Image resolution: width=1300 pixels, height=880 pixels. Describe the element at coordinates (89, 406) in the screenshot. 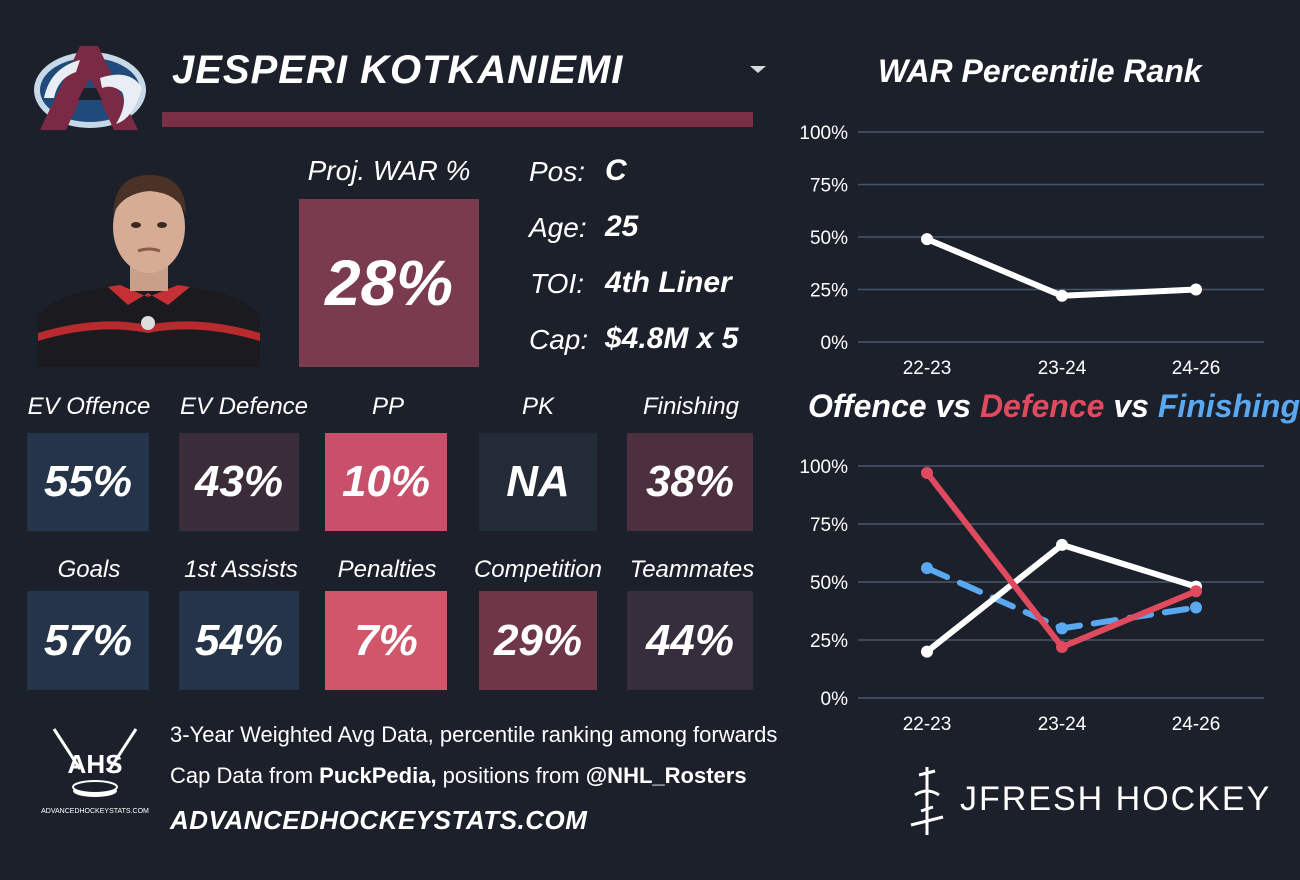

I see `ev-offence-label: EV Offence` at that location.